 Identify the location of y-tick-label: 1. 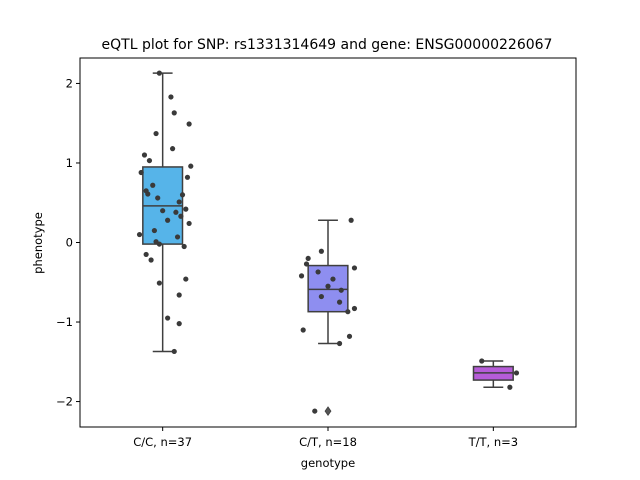
(69, 163).